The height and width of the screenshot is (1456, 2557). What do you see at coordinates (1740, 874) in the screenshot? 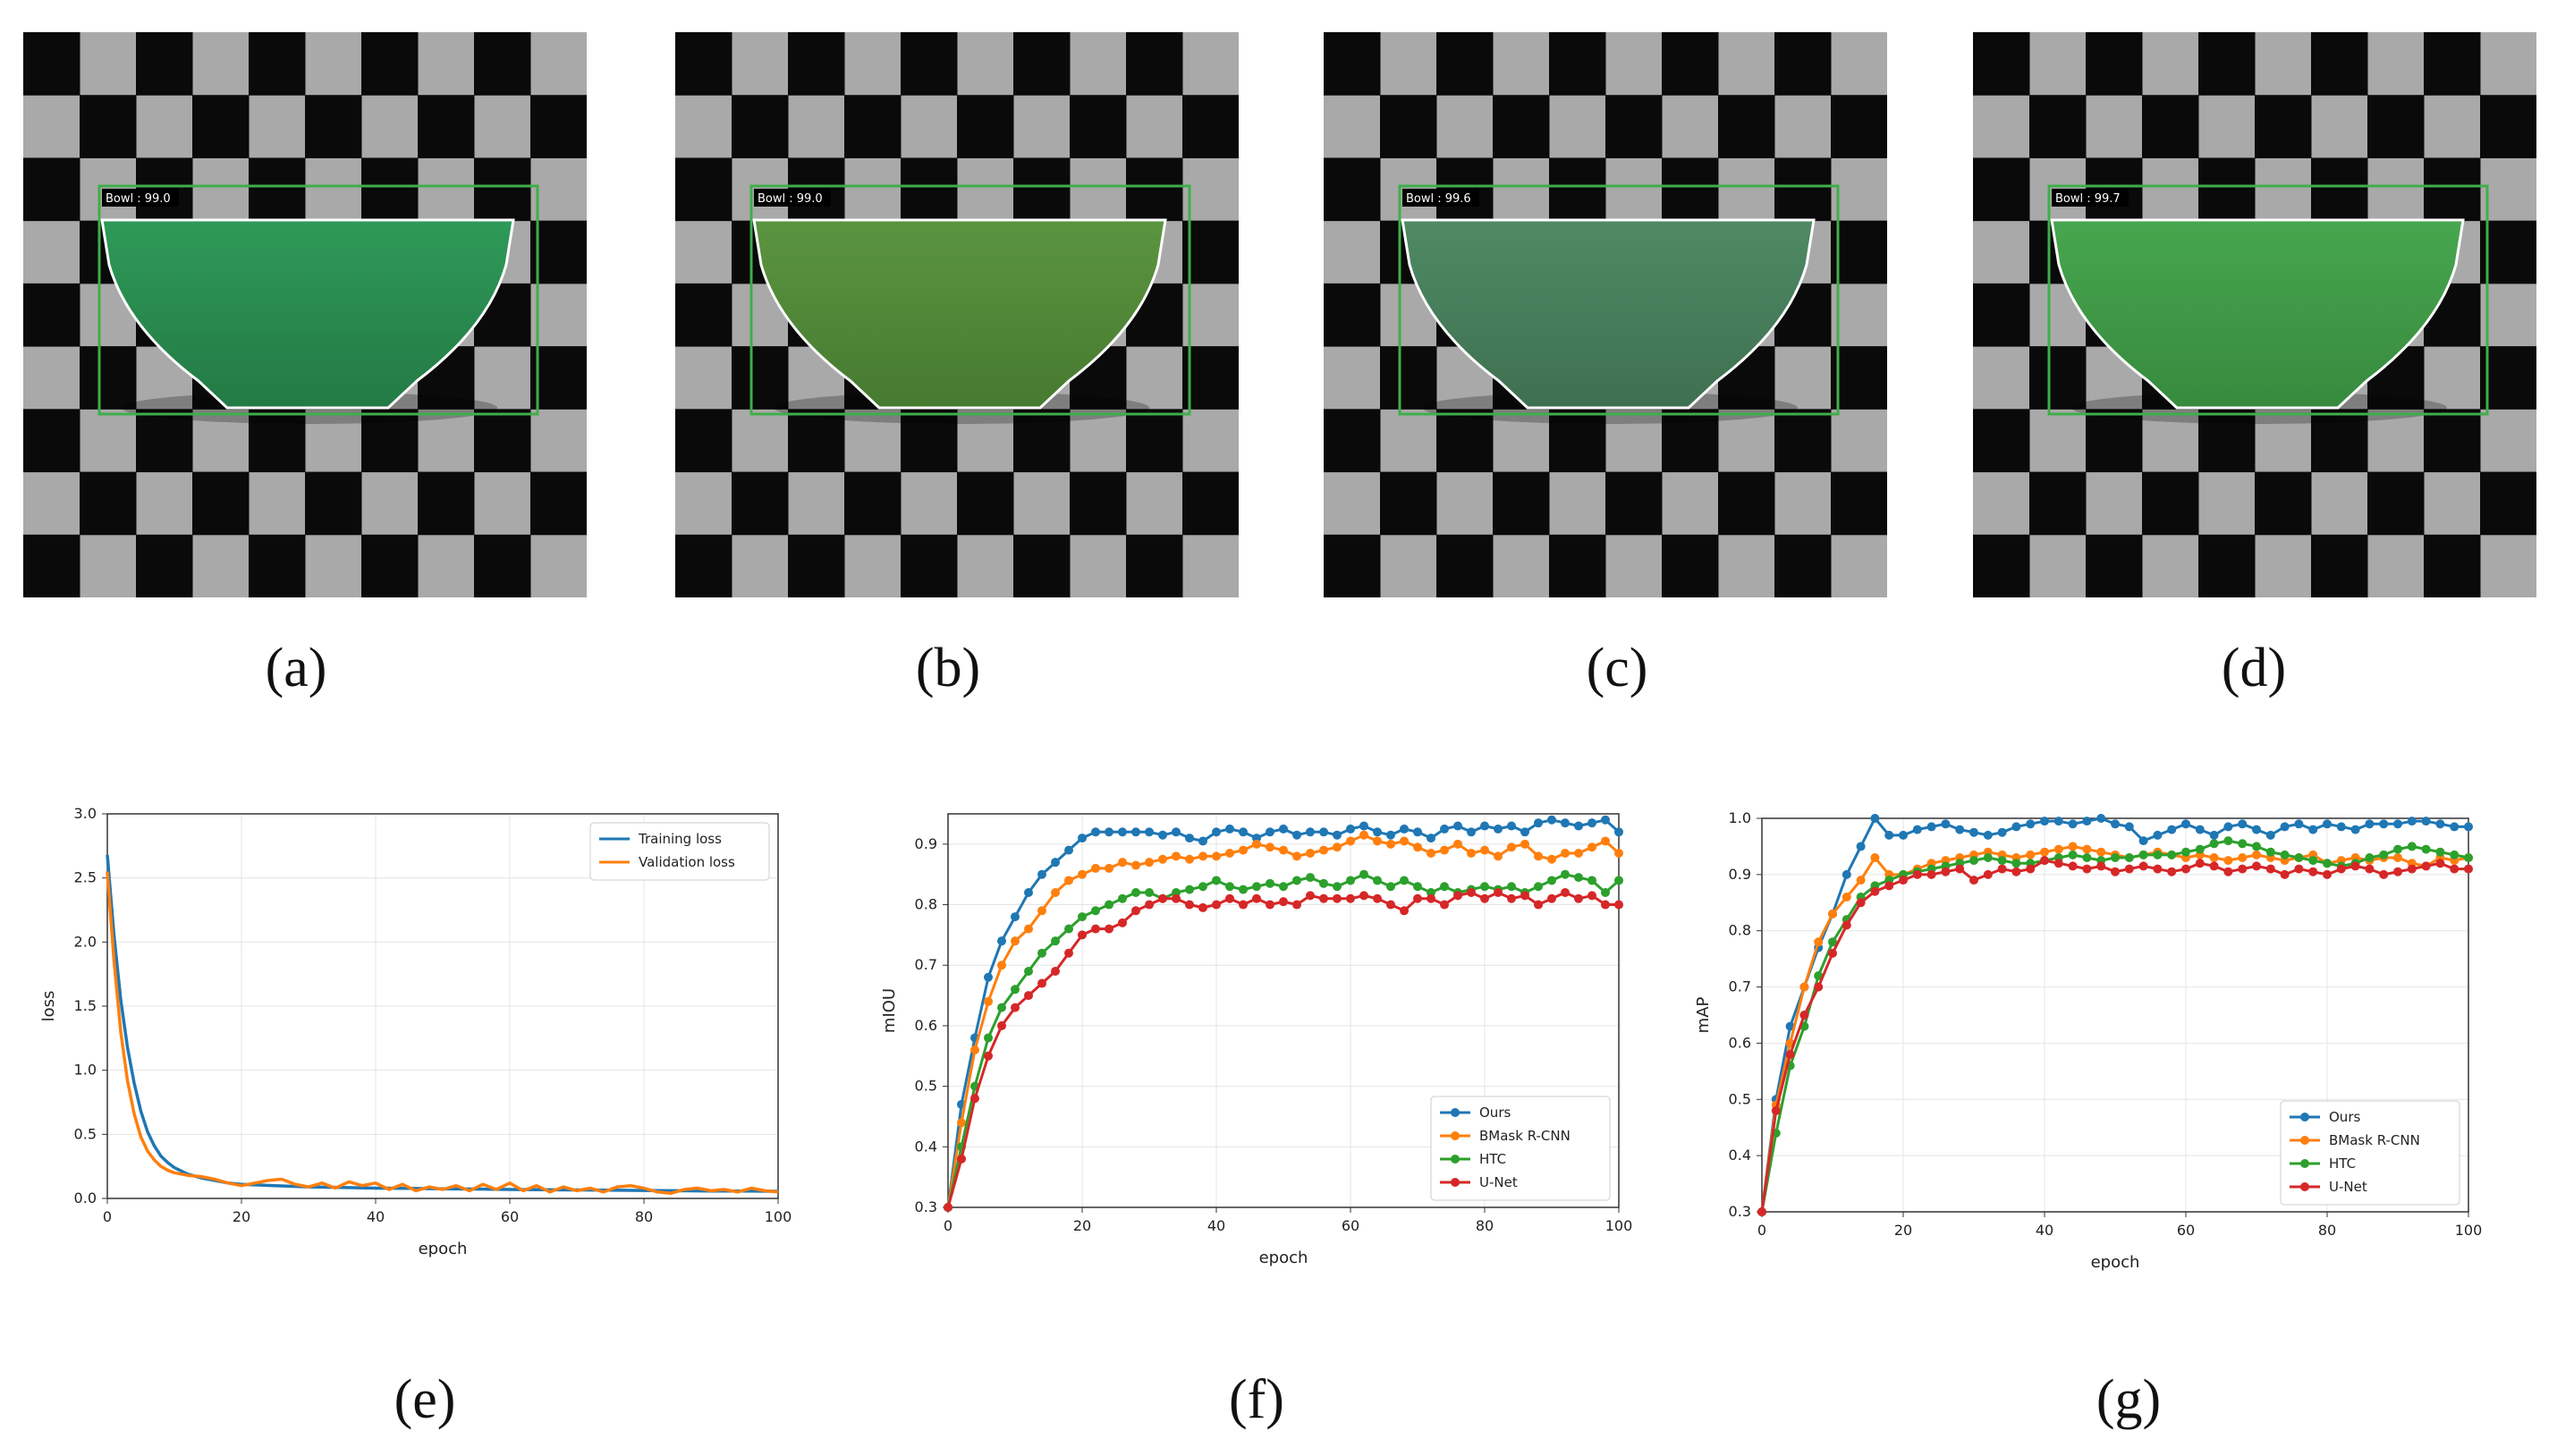
I see `y-tick-label: 0.9` at bounding box center [1740, 874].